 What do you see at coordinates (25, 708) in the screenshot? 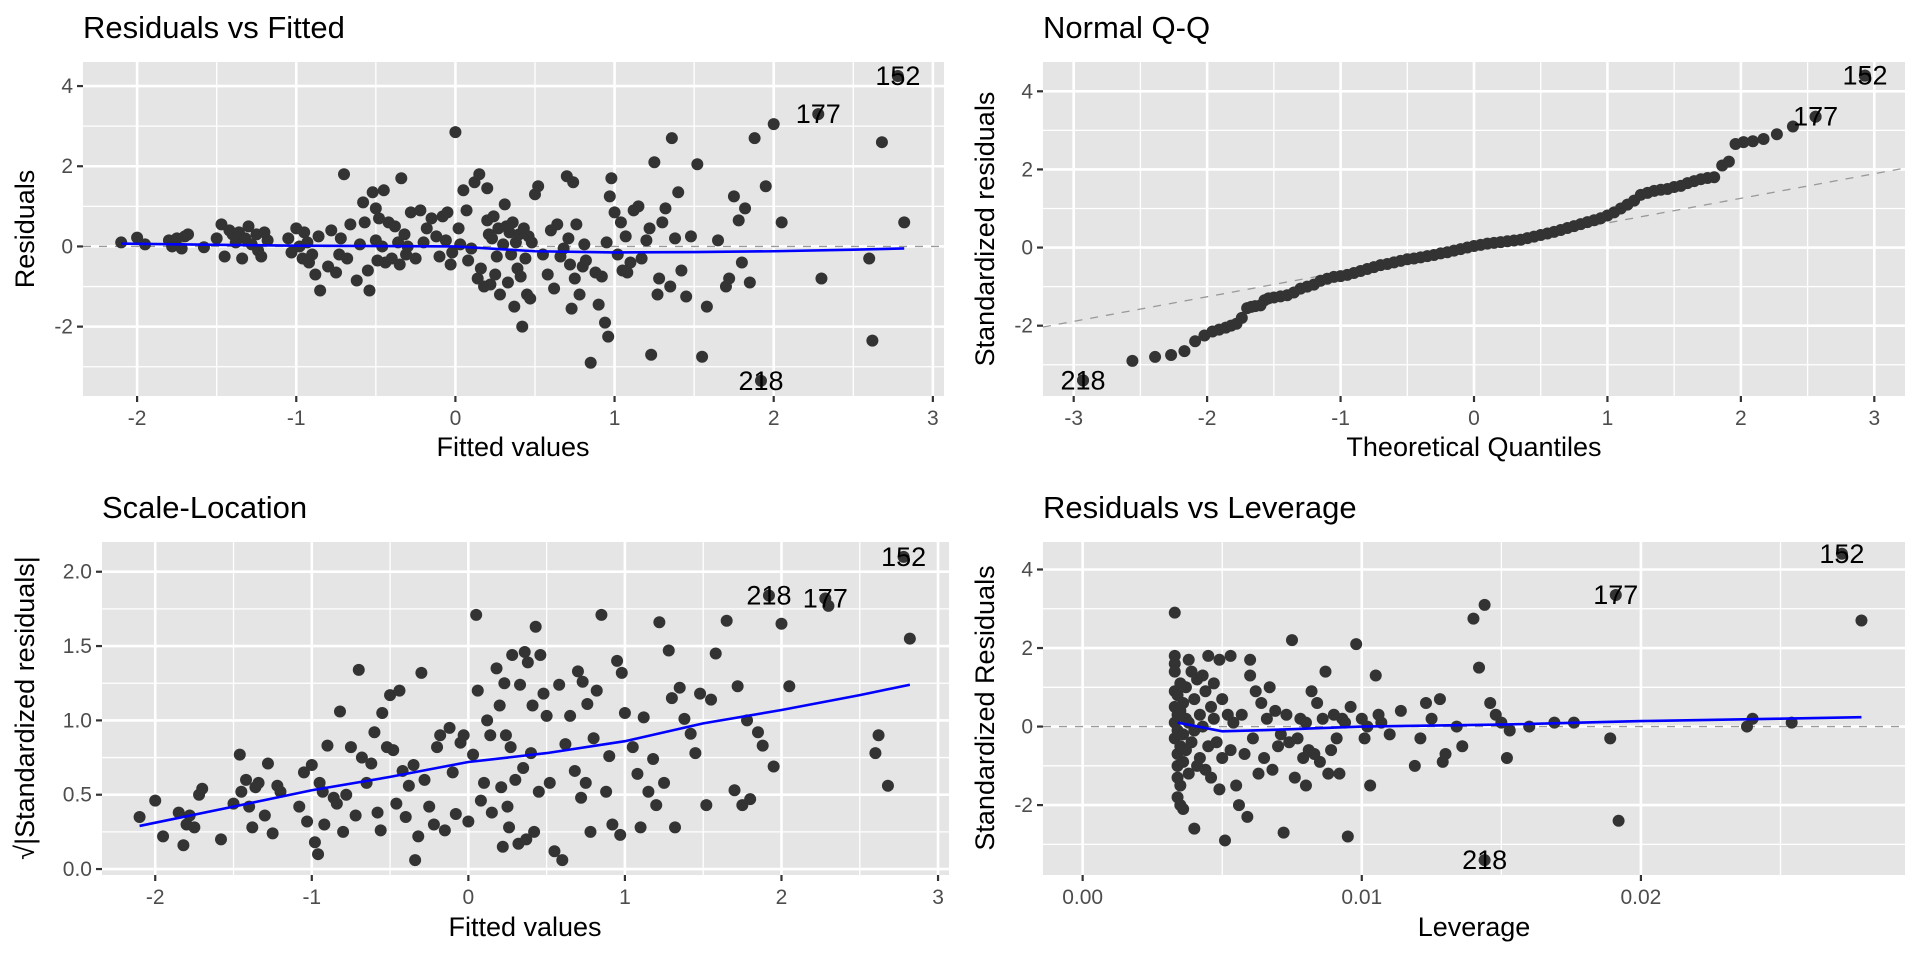
I see `y-axis-title: √|Standardized residuals|` at bounding box center [25, 708].